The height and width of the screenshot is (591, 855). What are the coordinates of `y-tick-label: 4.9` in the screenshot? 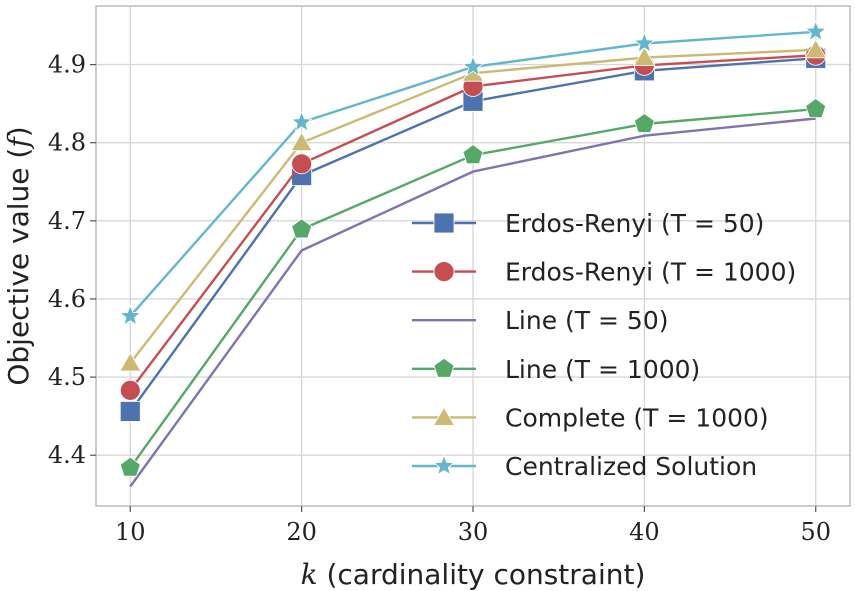 It's located at (67, 65).